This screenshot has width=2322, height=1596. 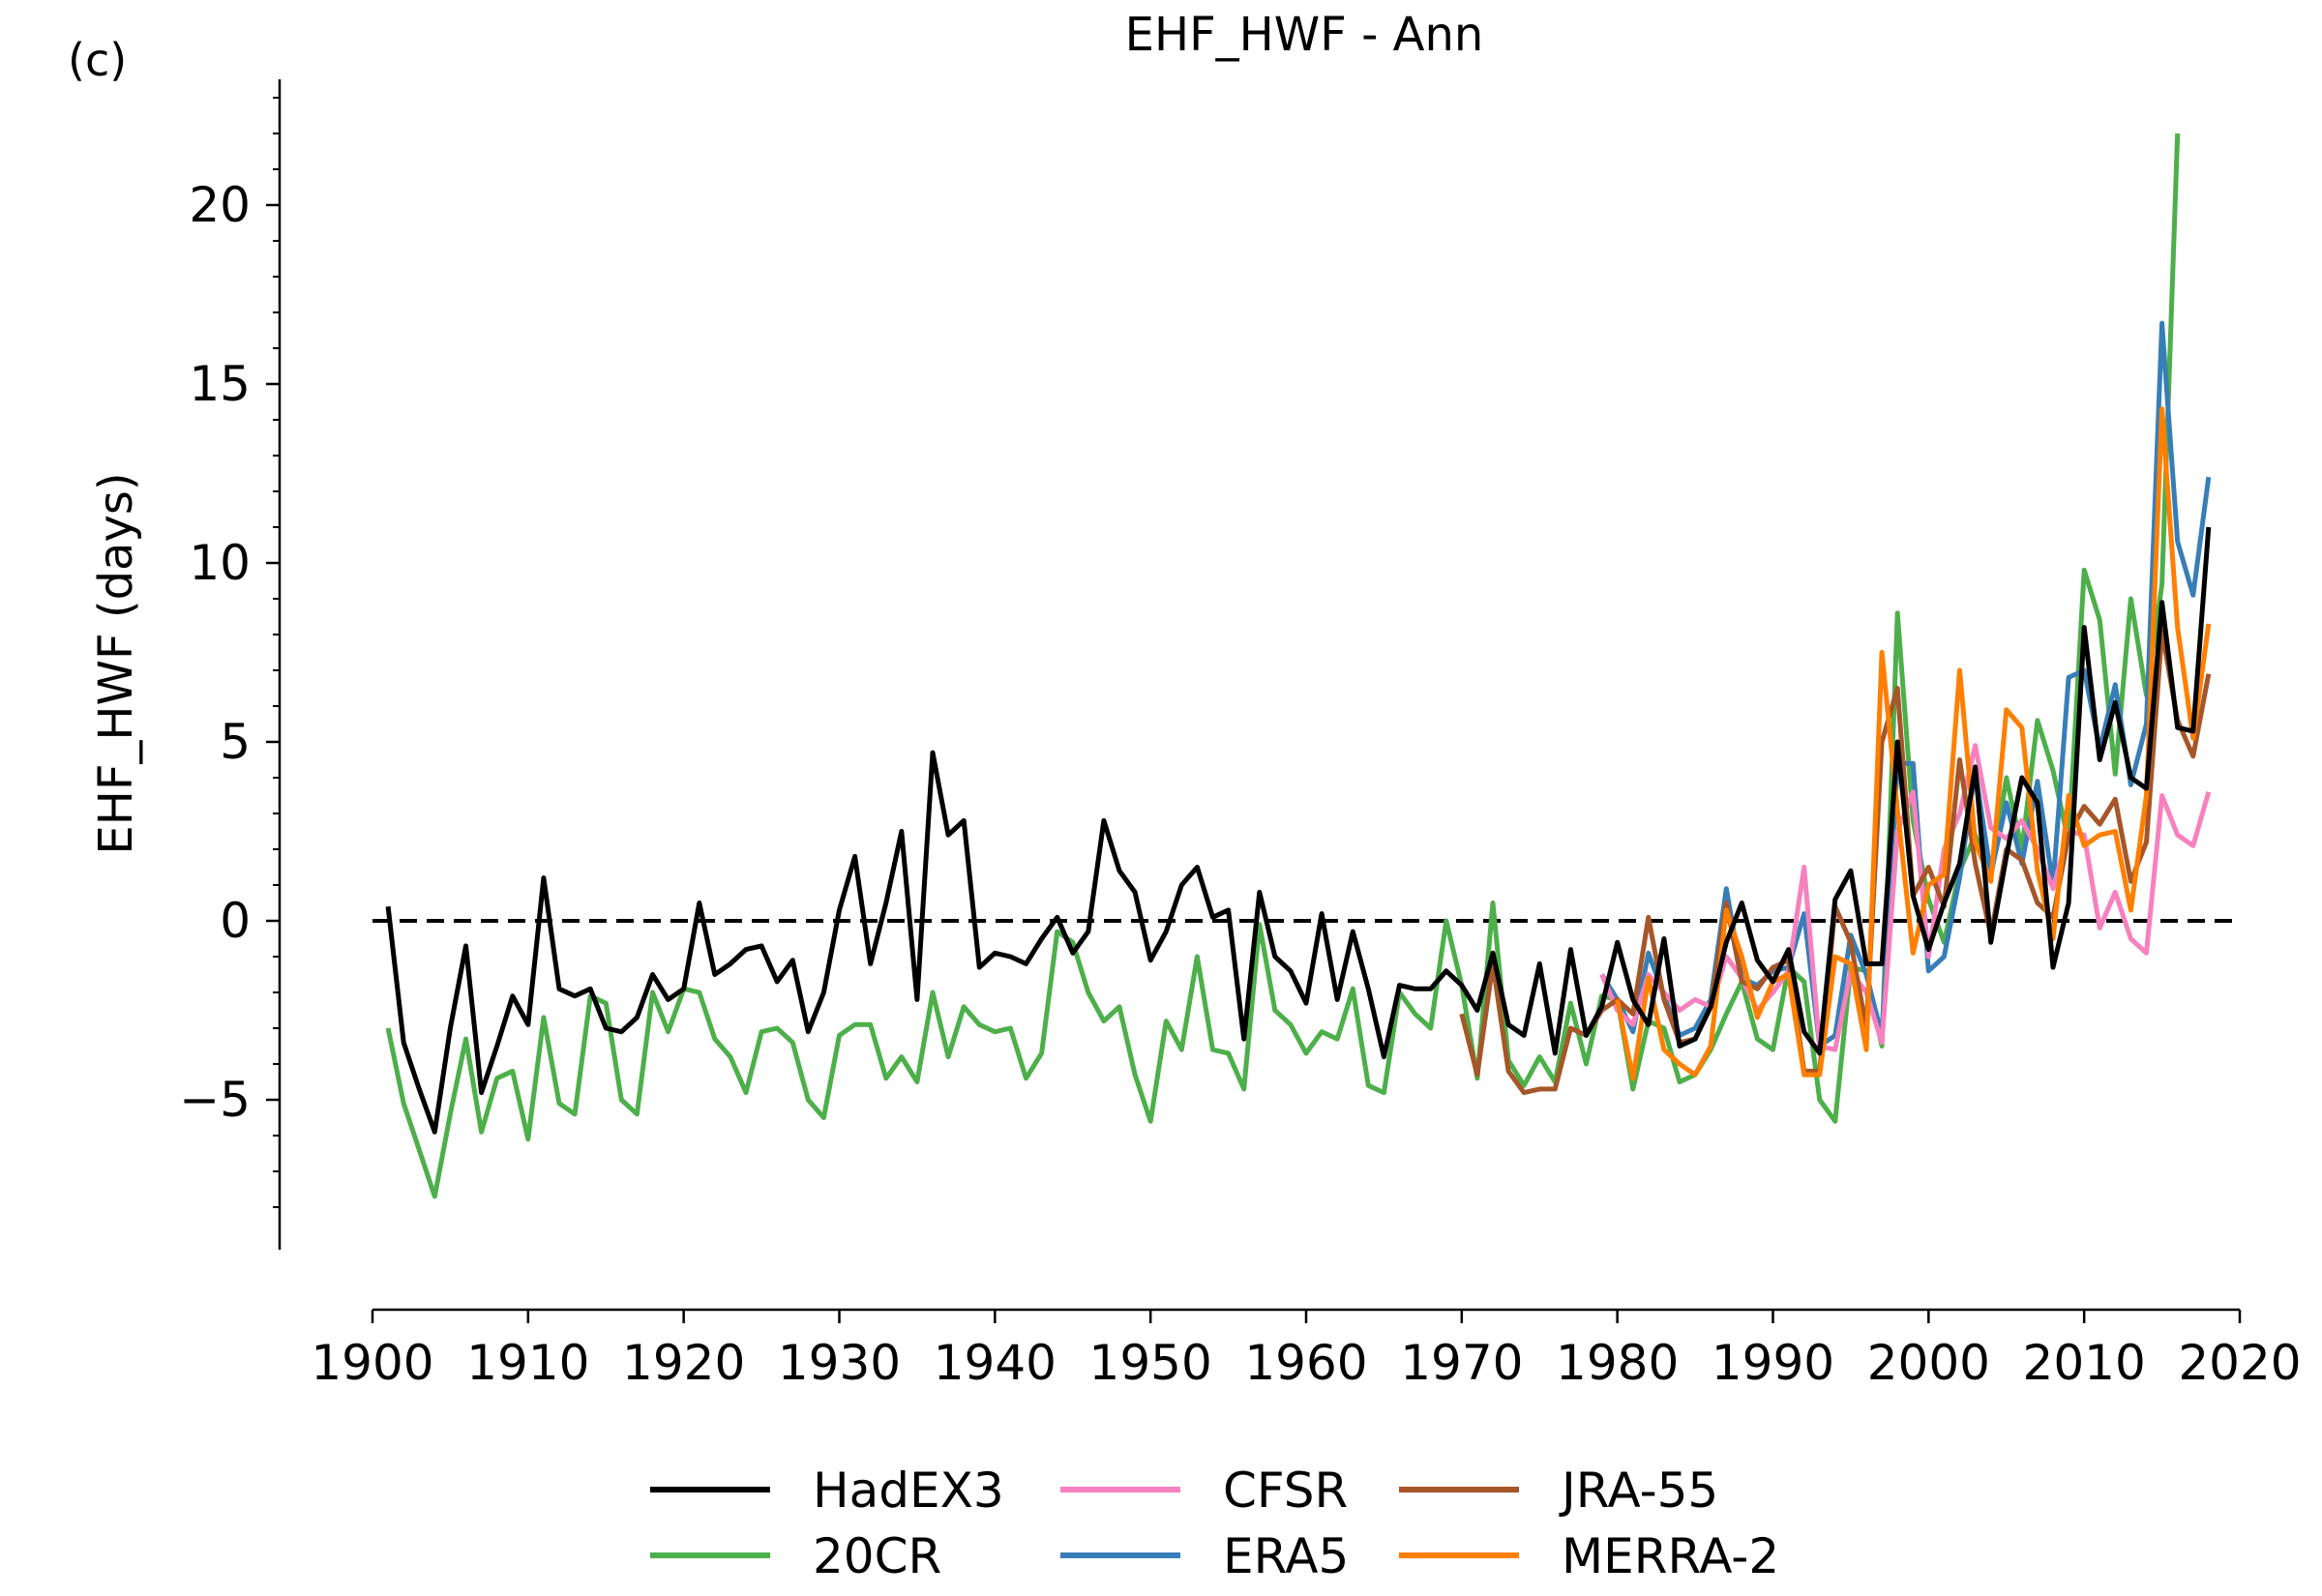 I want to click on legend-label: MERRA-2, so click(x=1670, y=1556).